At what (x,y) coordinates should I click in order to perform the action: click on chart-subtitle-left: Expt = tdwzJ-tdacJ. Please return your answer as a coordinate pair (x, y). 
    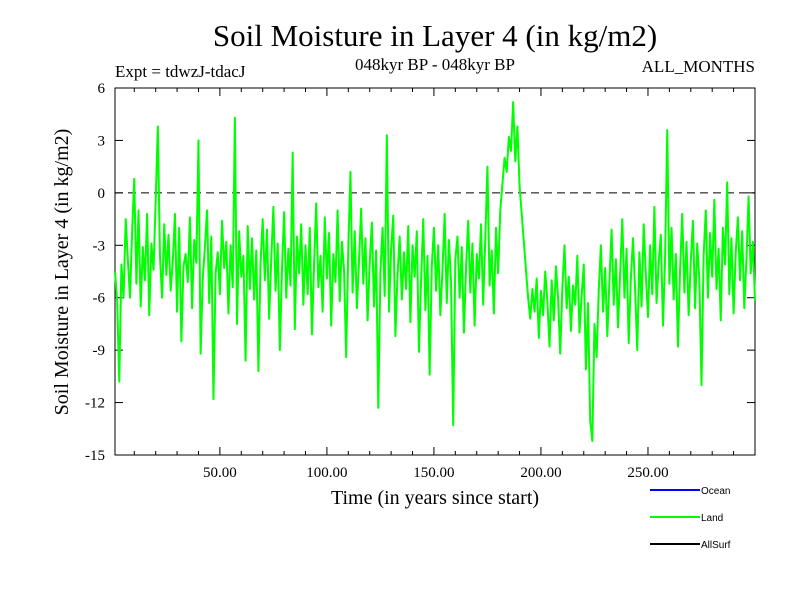
    Looking at the image, I should click on (180, 71).